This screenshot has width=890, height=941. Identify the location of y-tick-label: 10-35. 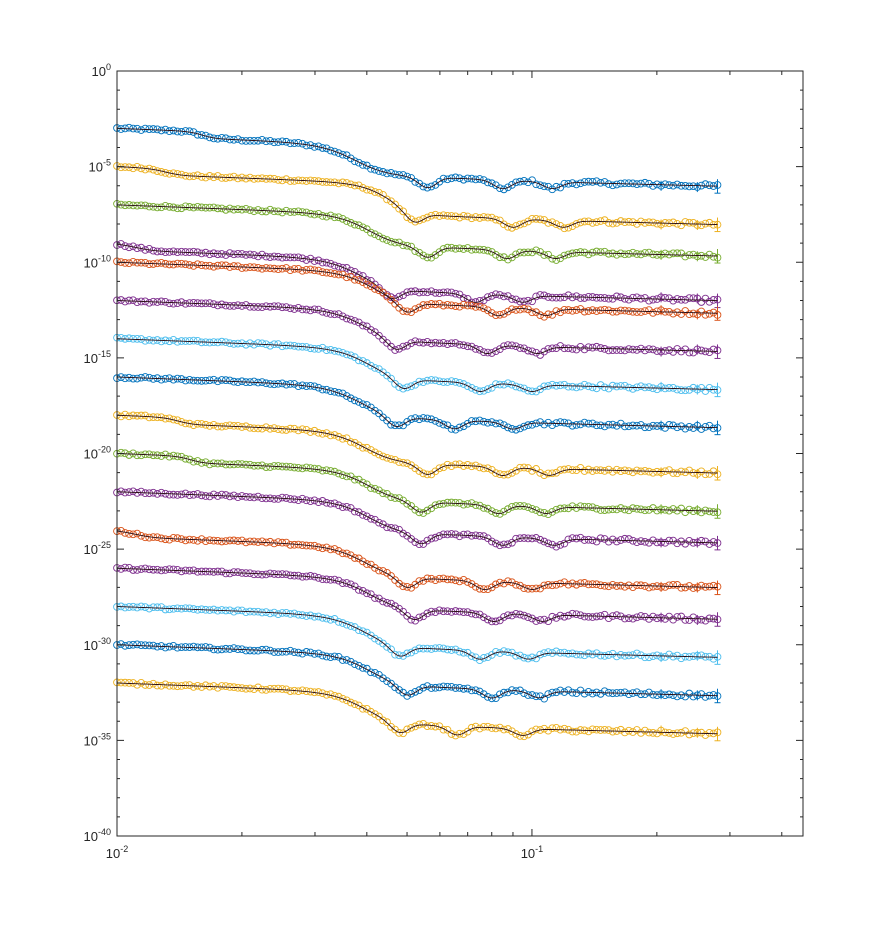
(97, 739).